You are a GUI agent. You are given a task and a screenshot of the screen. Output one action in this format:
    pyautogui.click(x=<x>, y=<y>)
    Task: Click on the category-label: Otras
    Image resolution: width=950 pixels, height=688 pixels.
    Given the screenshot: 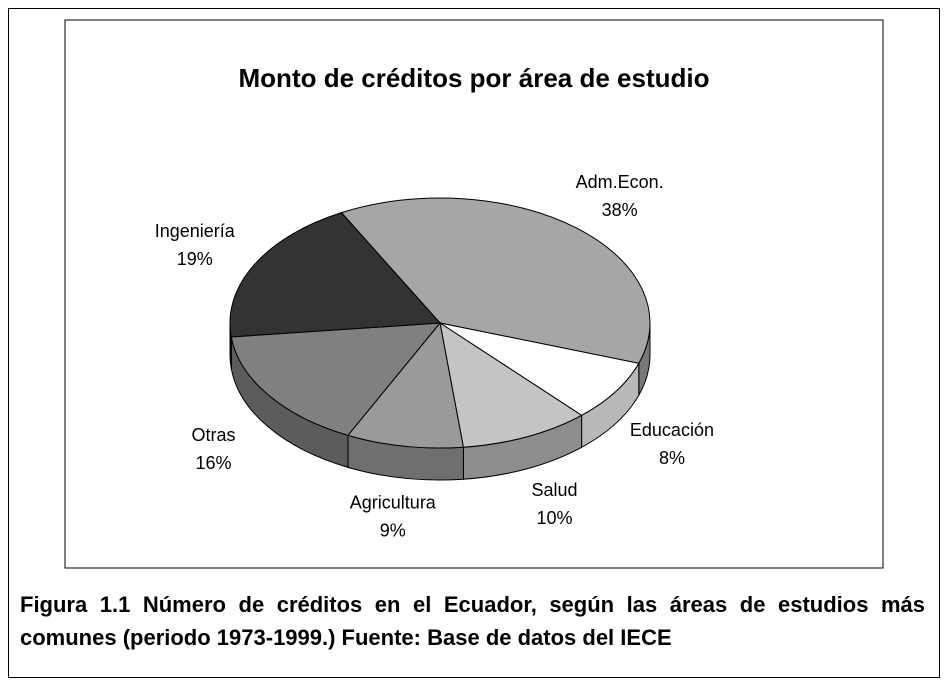 What is the action you would take?
    pyautogui.click(x=213, y=435)
    